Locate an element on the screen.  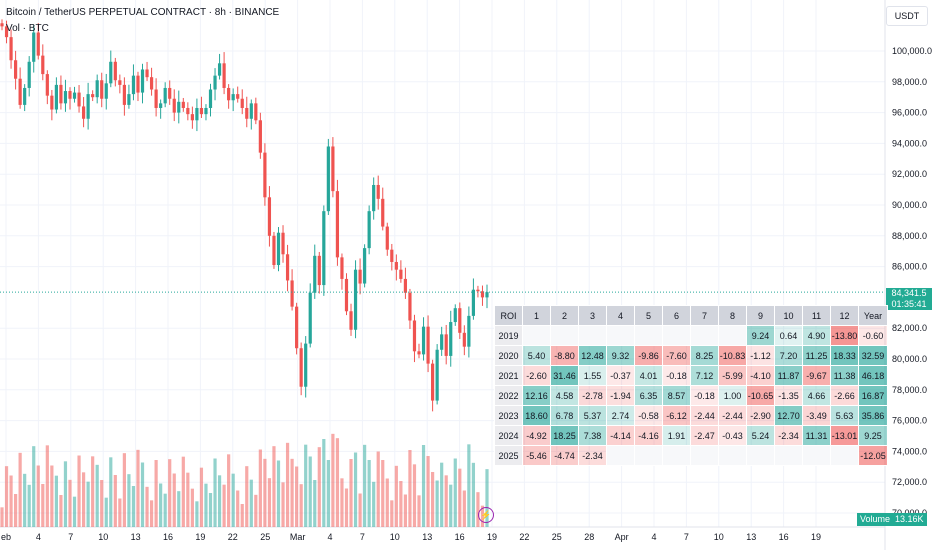
roi-cell: -9.86 is located at coordinates (648, 355).